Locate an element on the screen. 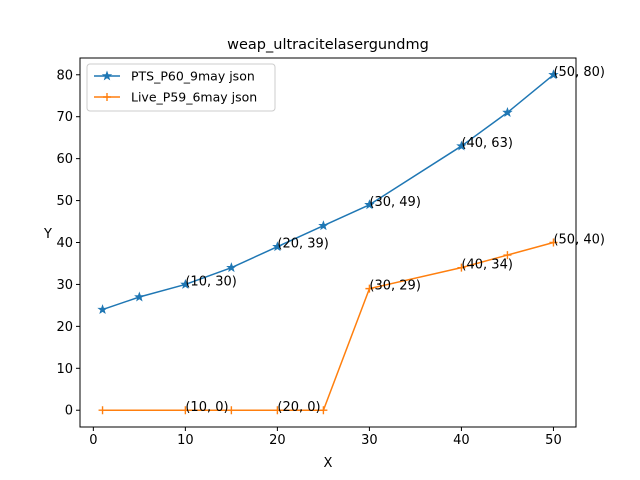 The height and width of the screenshot is (480, 640). y-tick-label: 0 is located at coordinates (69, 411).